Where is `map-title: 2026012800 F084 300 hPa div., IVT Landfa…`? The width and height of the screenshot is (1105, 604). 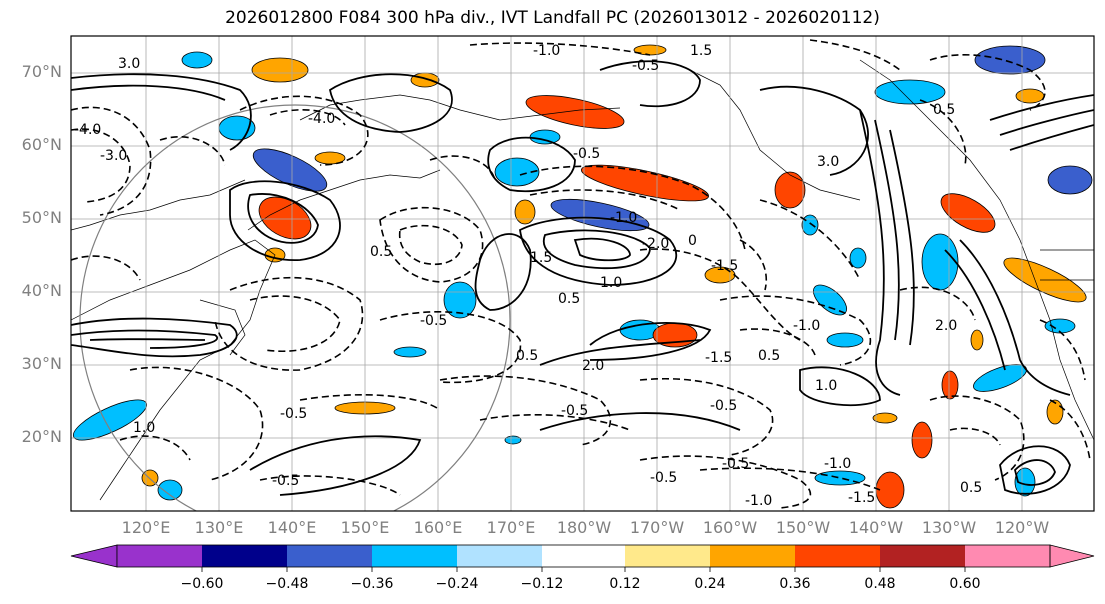 map-title: 2026012800 F084 300 hPa div., IVT Landfa… is located at coordinates (552, 18).